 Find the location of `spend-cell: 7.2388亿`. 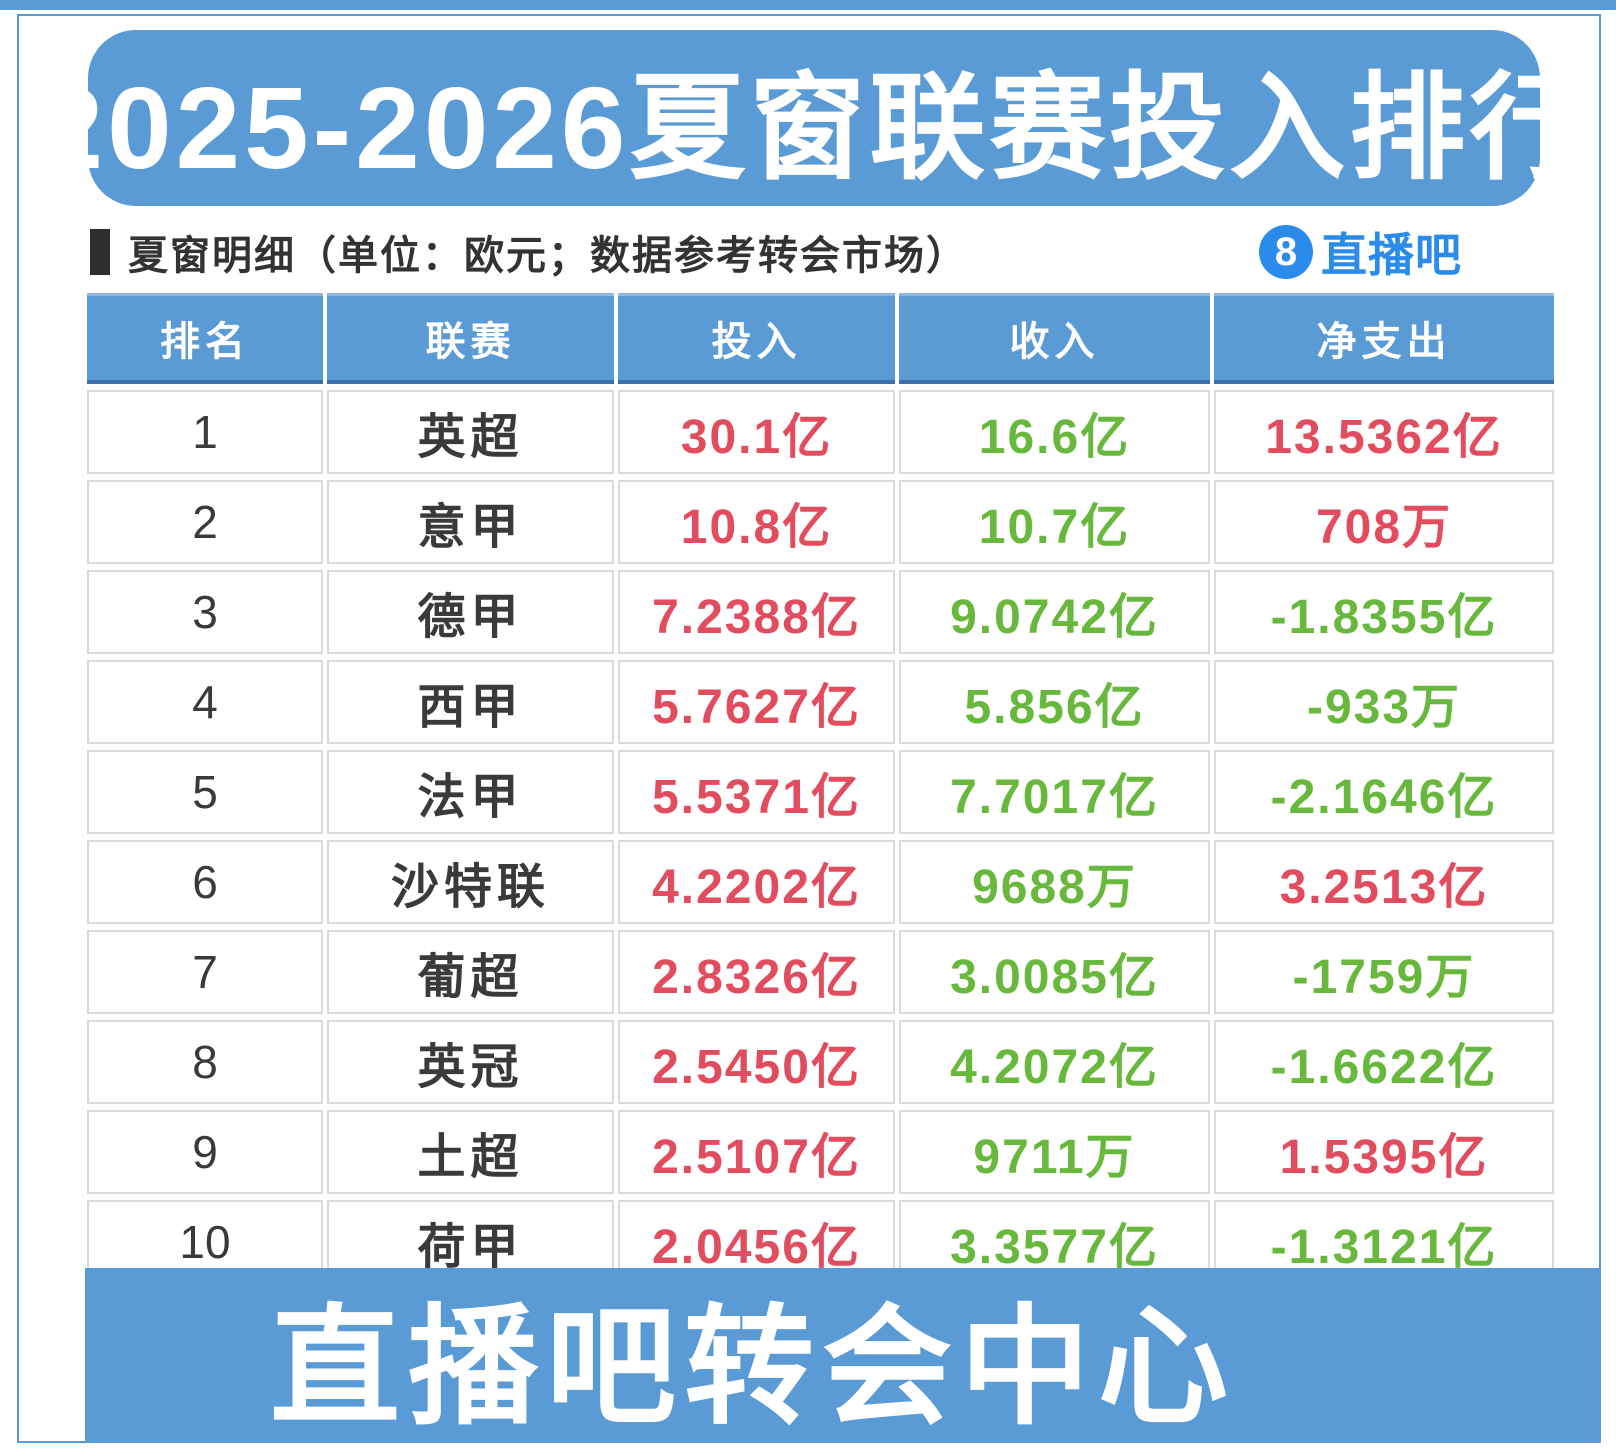

spend-cell: 7.2388亿 is located at coordinates (756, 612).